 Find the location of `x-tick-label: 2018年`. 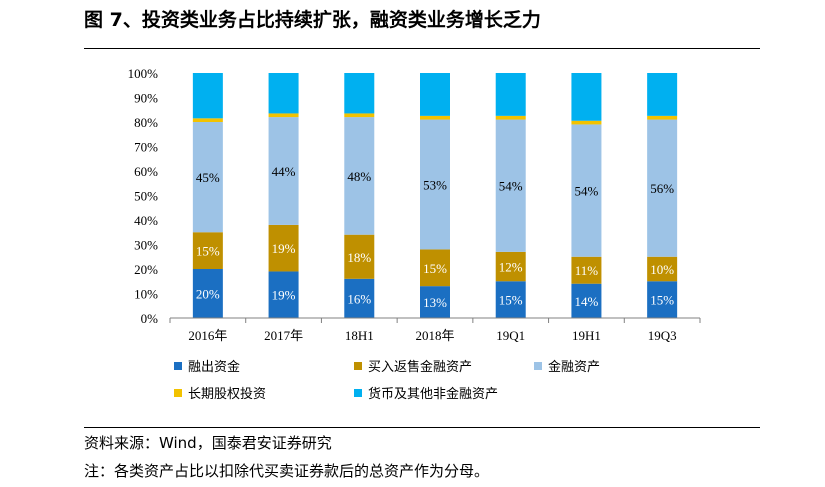

x-tick-label: 2018年 is located at coordinates (434, 335).